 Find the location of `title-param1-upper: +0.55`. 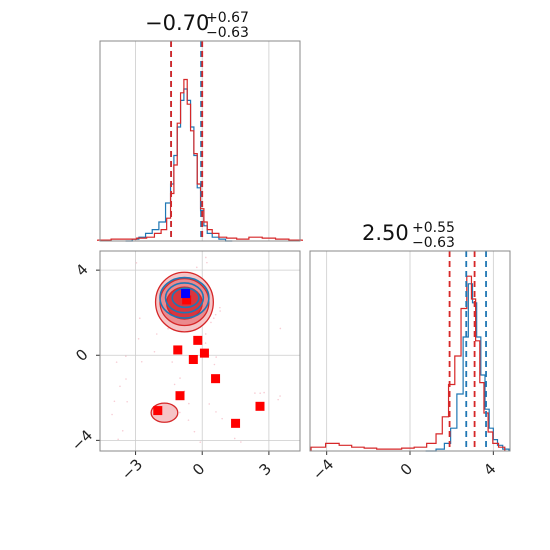

title-param1-upper: +0.55 is located at coordinates (433, 228).